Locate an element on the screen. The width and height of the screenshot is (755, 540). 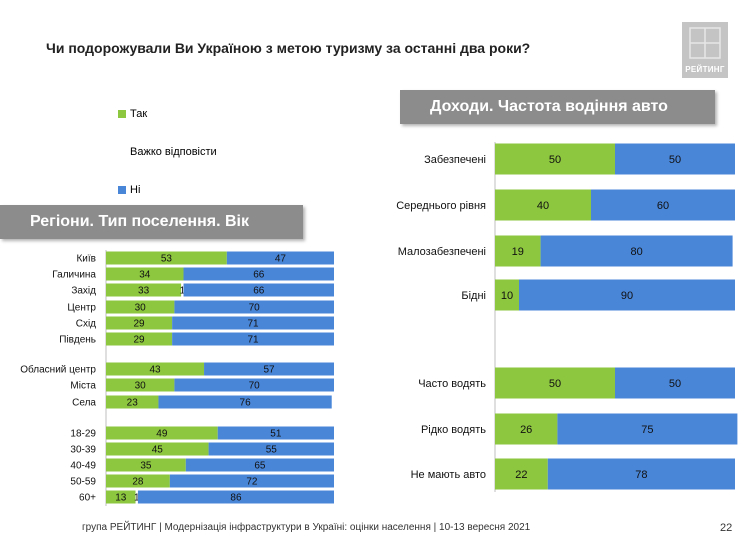
income-data-label-yes: 50 is located at coordinates (555, 160).